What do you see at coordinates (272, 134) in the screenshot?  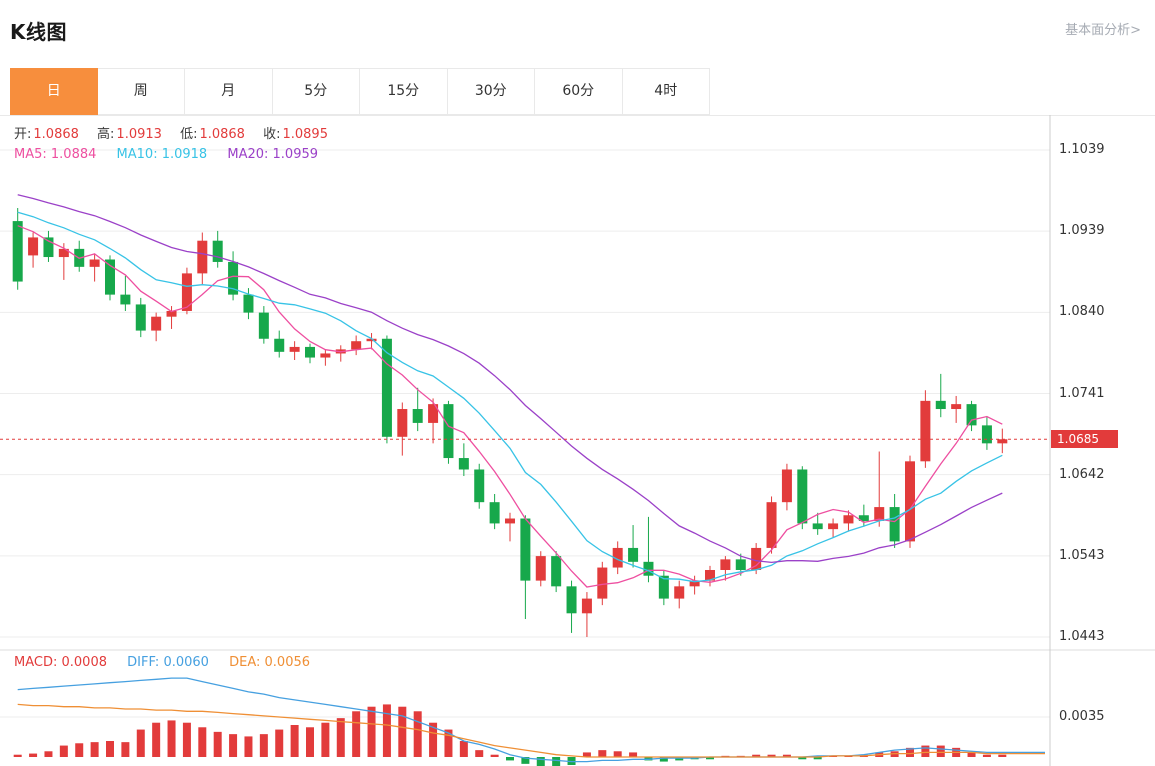 I see `close-label: 收:` at bounding box center [272, 134].